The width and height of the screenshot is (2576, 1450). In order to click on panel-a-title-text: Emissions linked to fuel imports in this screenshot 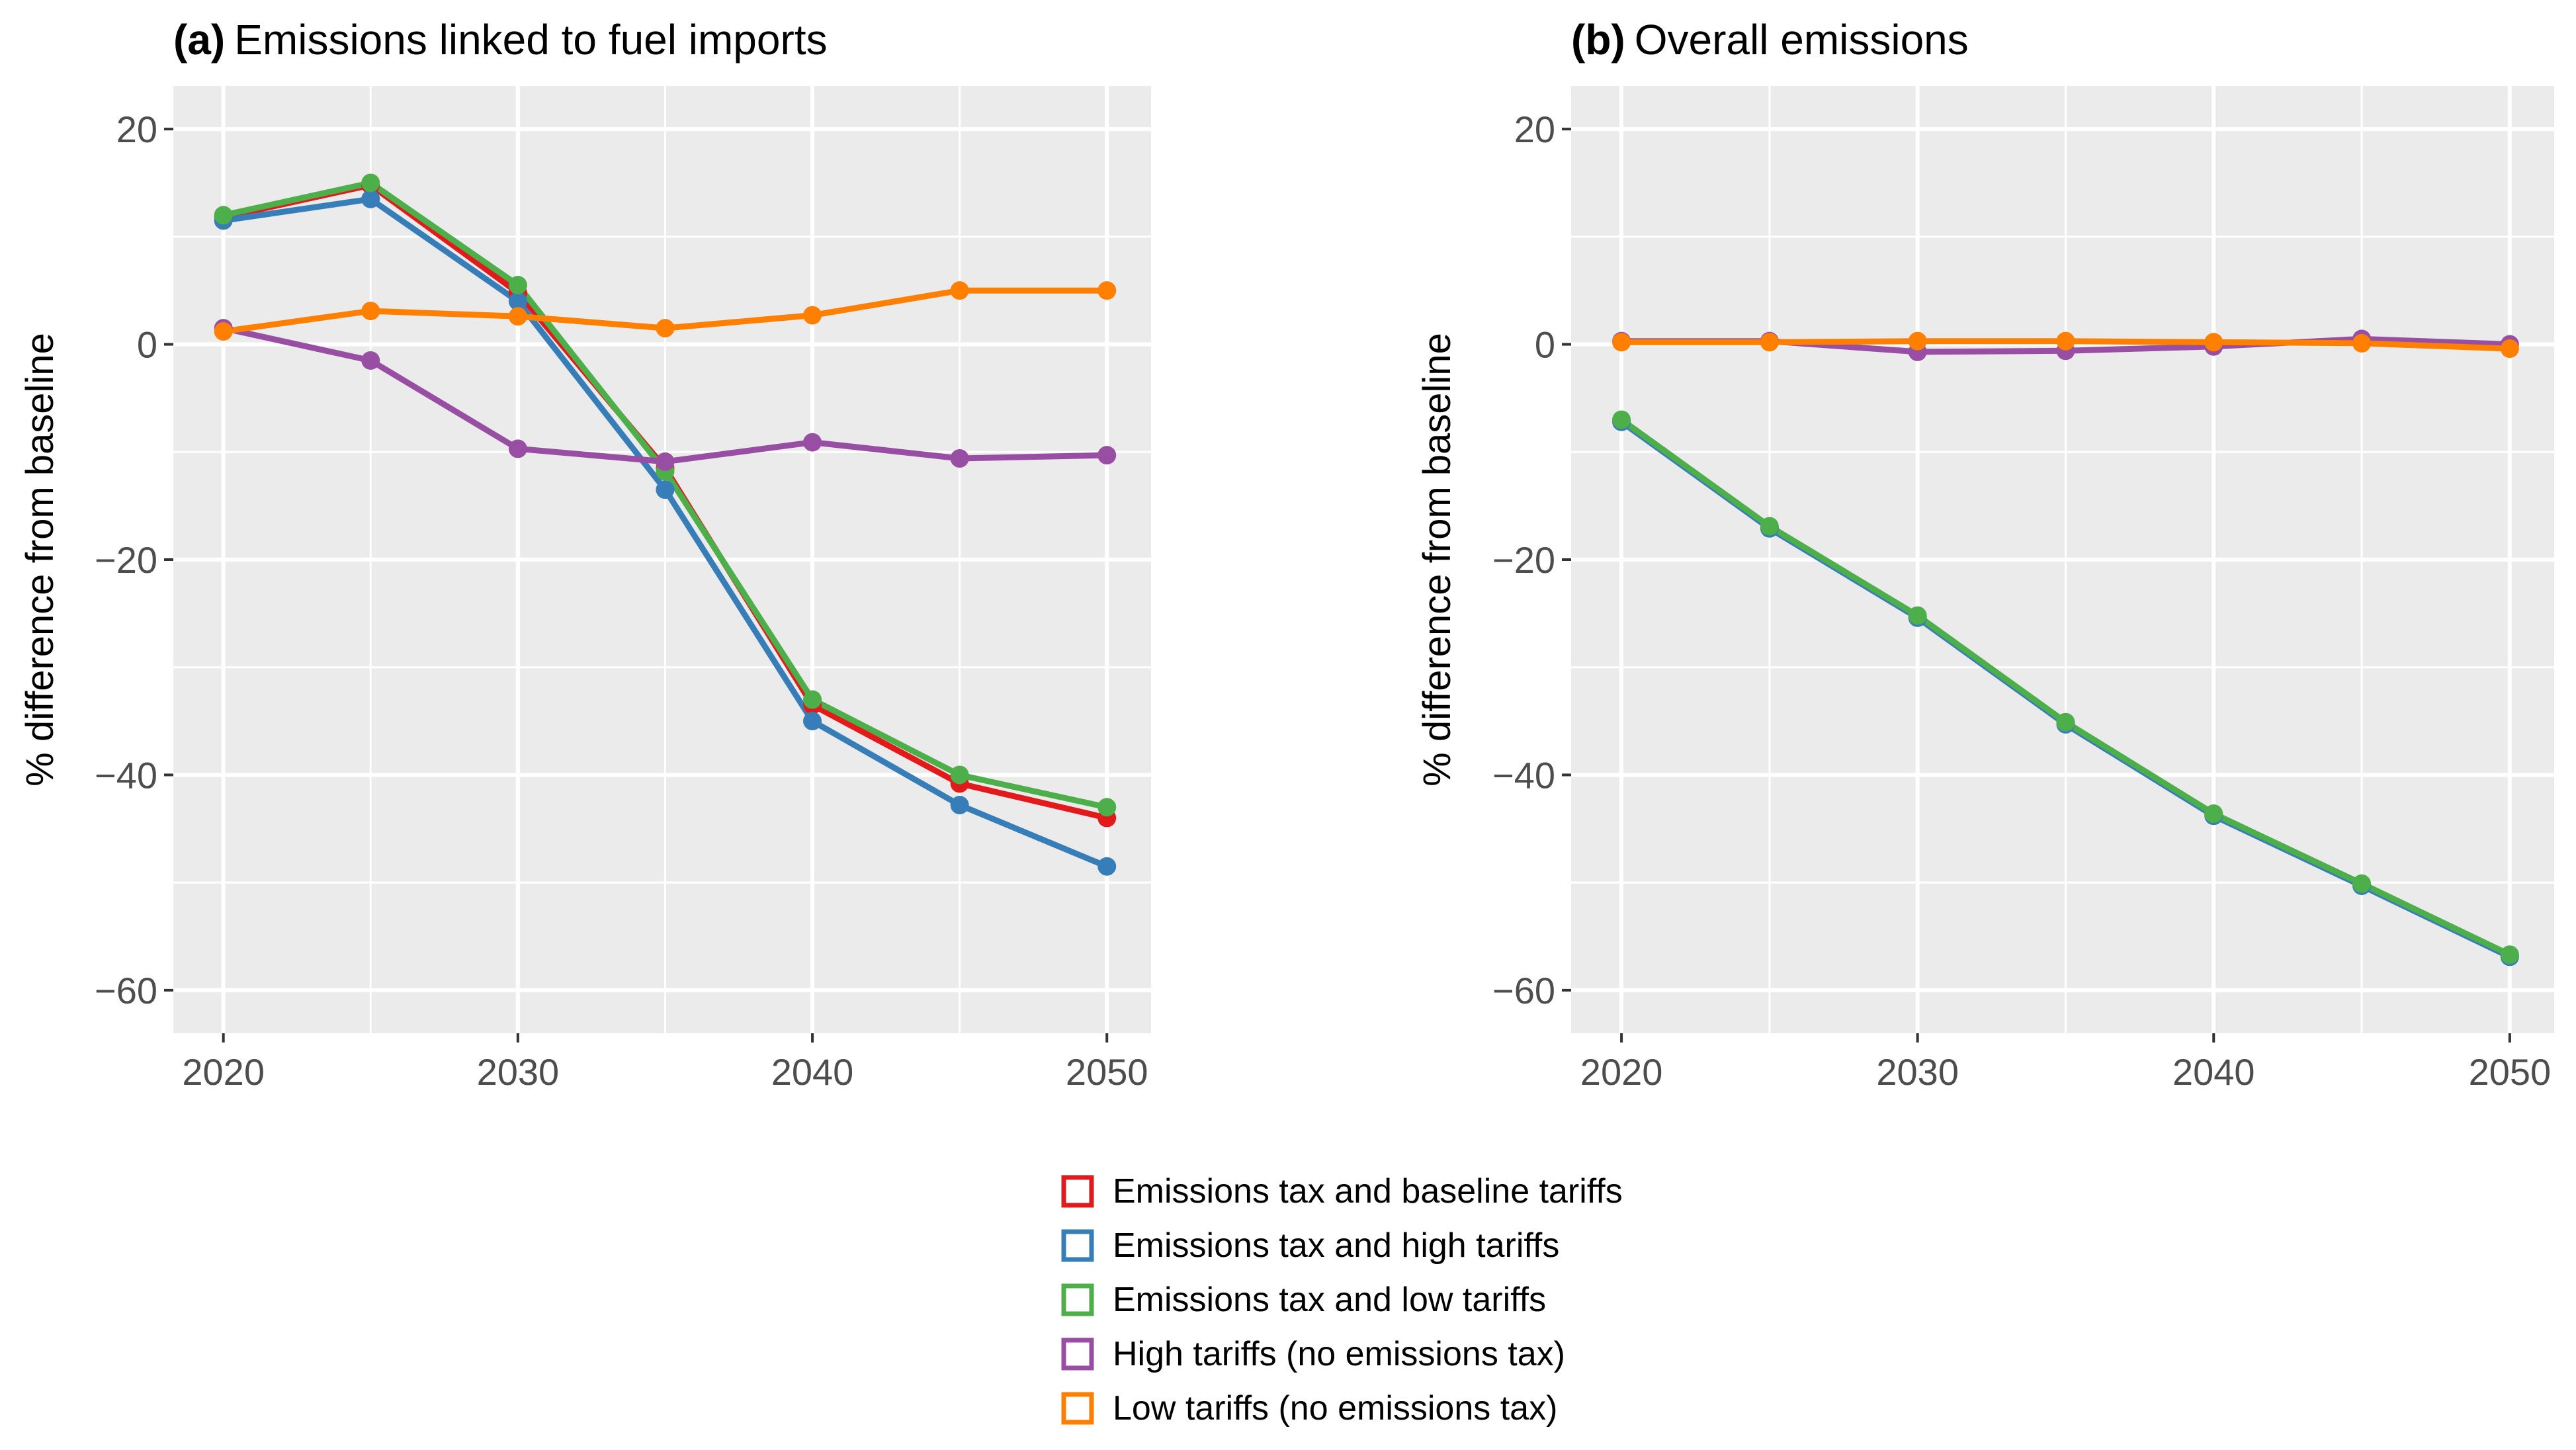, I will do `click(530, 40)`.